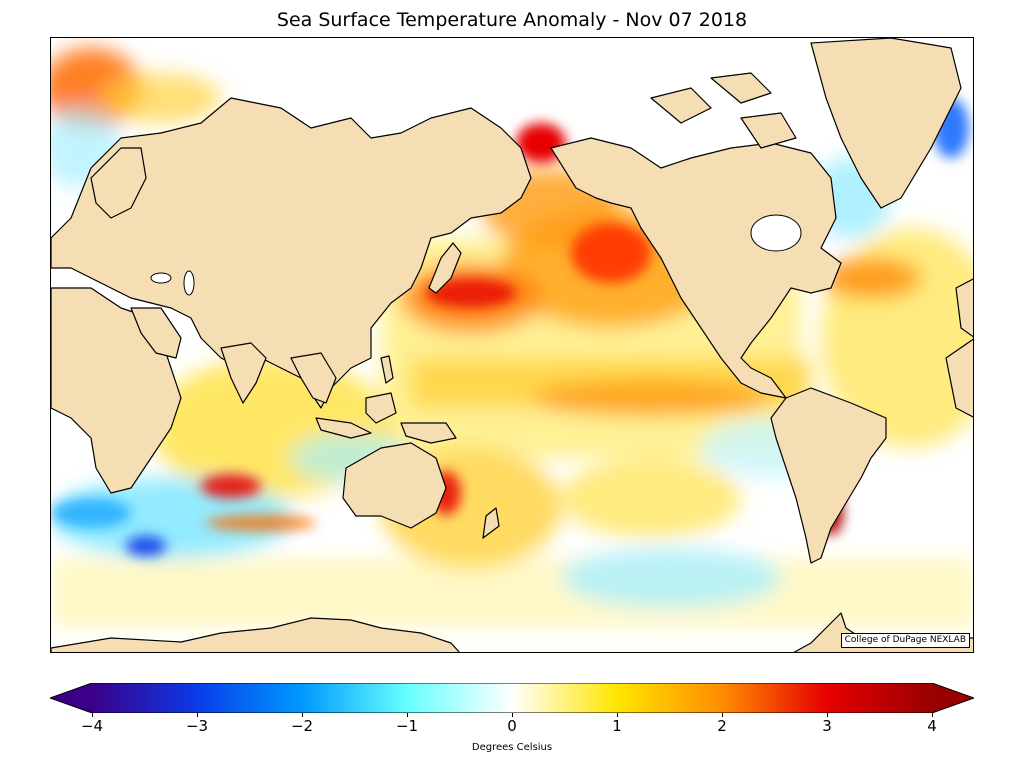 This screenshot has width=1024, height=768. I want to click on inland-waters, so click(476, 255).